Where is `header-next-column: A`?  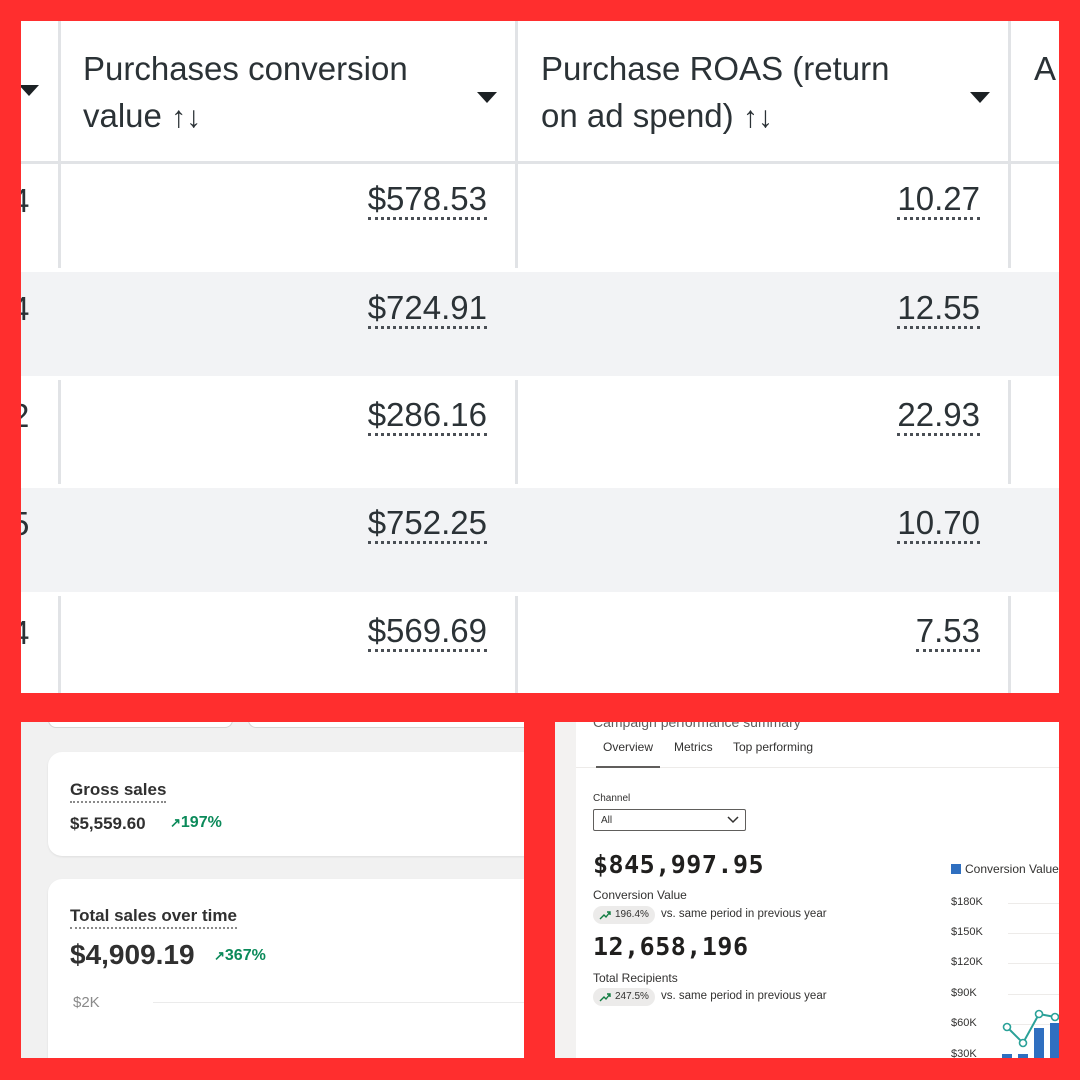
header-next-column: A is located at coordinates (1045, 68).